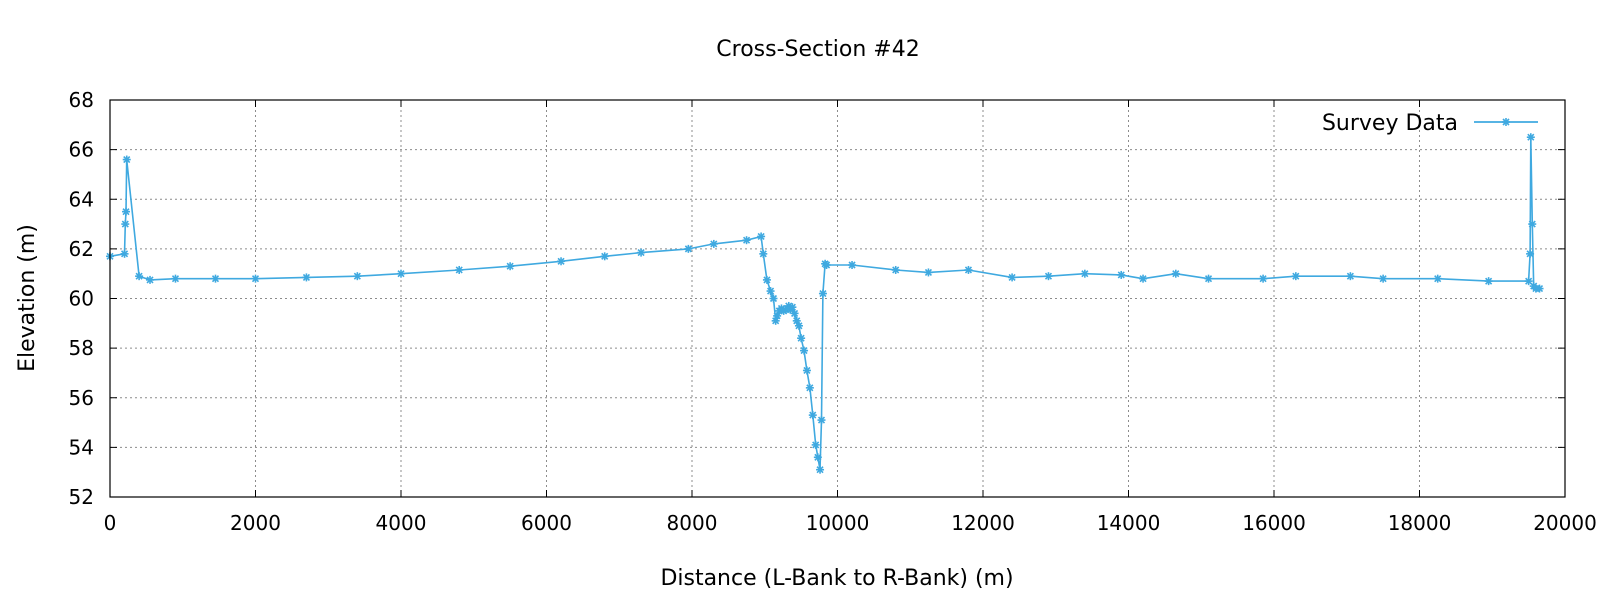 This screenshot has height=600, width=1600. Describe the element at coordinates (546, 523) in the screenshot. I see `x-tick-label: 6000` at that location.